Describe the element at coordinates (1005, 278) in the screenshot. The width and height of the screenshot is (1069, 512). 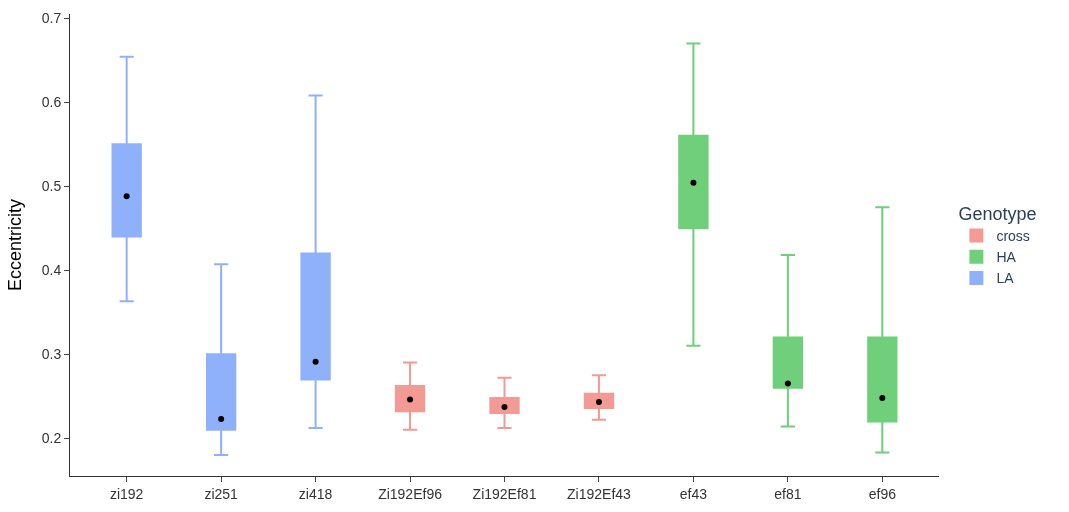
I see `legend-label: LA` at that location.